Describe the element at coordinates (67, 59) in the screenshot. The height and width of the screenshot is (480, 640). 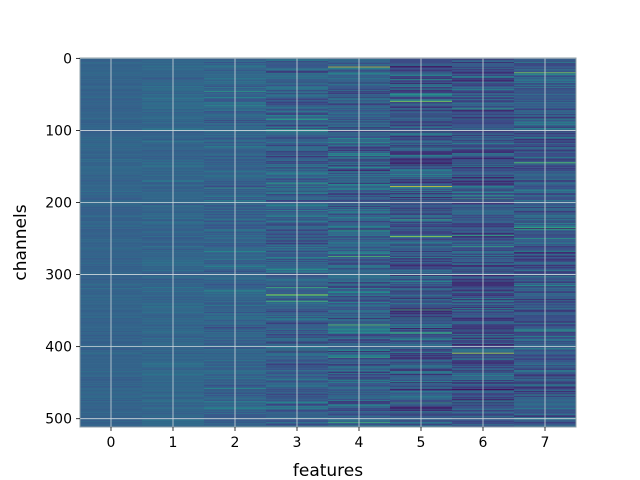
I see `y-tick-label: 0` at that location.